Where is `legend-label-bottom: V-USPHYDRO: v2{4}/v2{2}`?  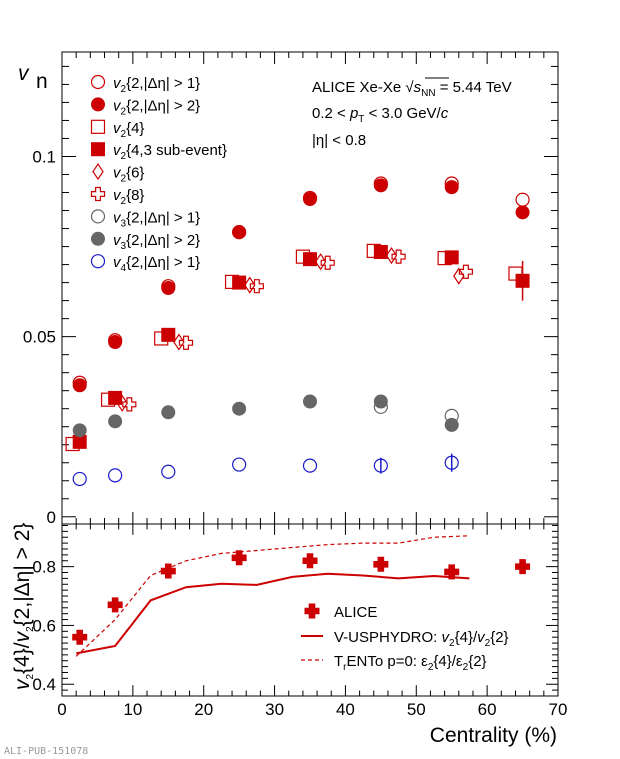 legend-label-bottom: V-USPHYDRO: v2{4}/v2{2} is located at coordinates (421, 639).